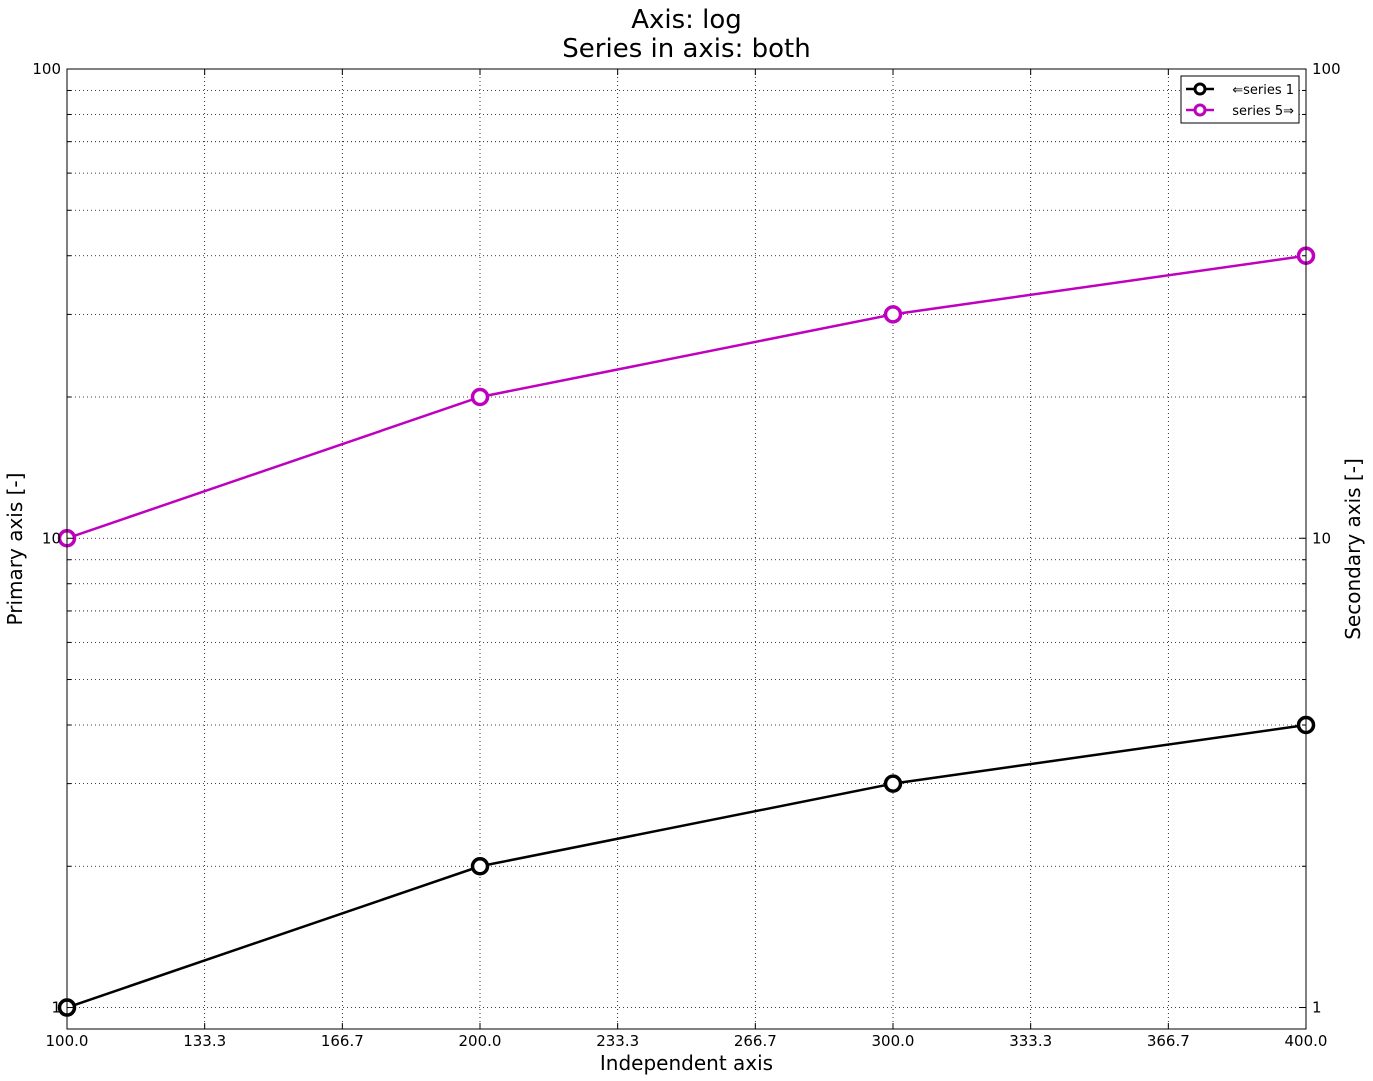  Describe the element at coordinates (1030, 1041) in the screenshot. I see `x-tick-label: 333.3` at that location.